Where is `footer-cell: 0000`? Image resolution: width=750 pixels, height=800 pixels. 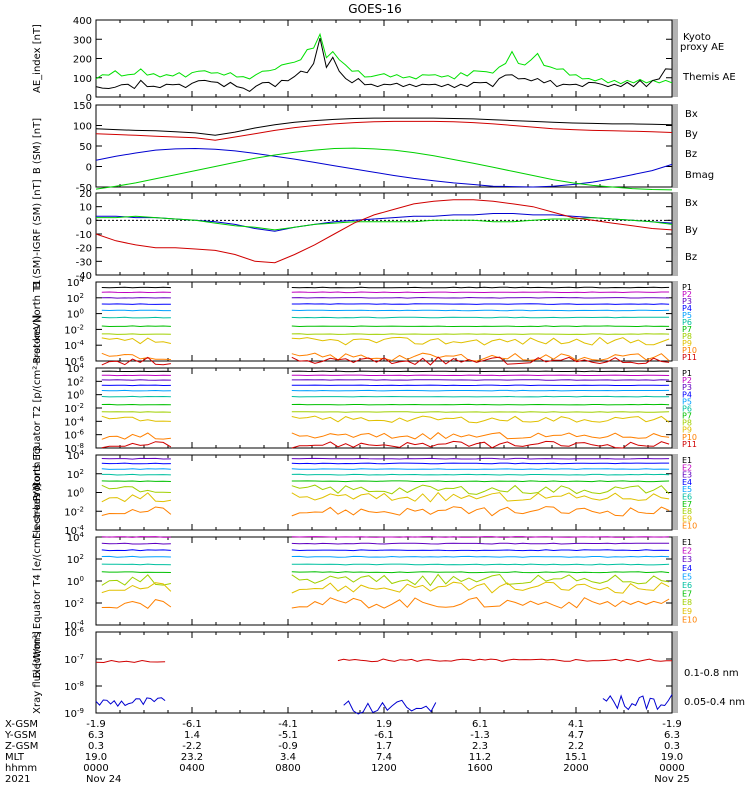
footer-cell: 0000 is located at coordinates (671, 768).